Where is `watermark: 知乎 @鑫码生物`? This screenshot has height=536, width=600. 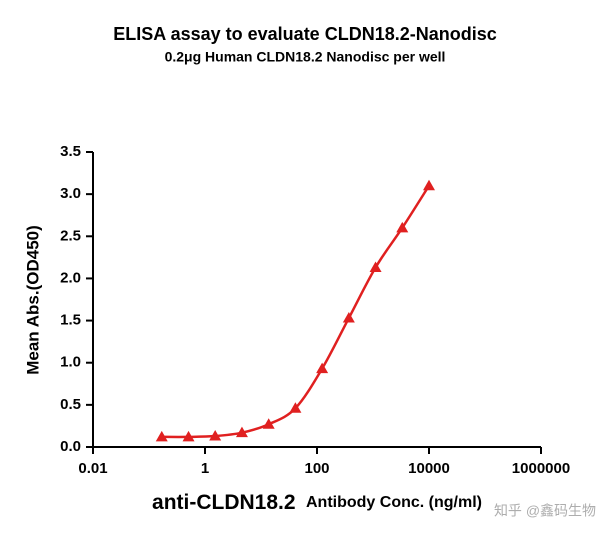 watermark: 知乎 @鑫码生物 is located at coordinates (545, 511).